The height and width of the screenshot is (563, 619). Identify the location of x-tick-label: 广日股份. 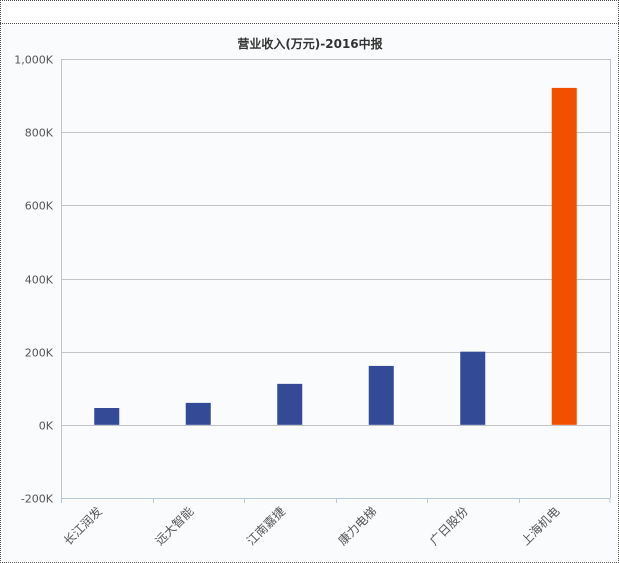
(449, 526).